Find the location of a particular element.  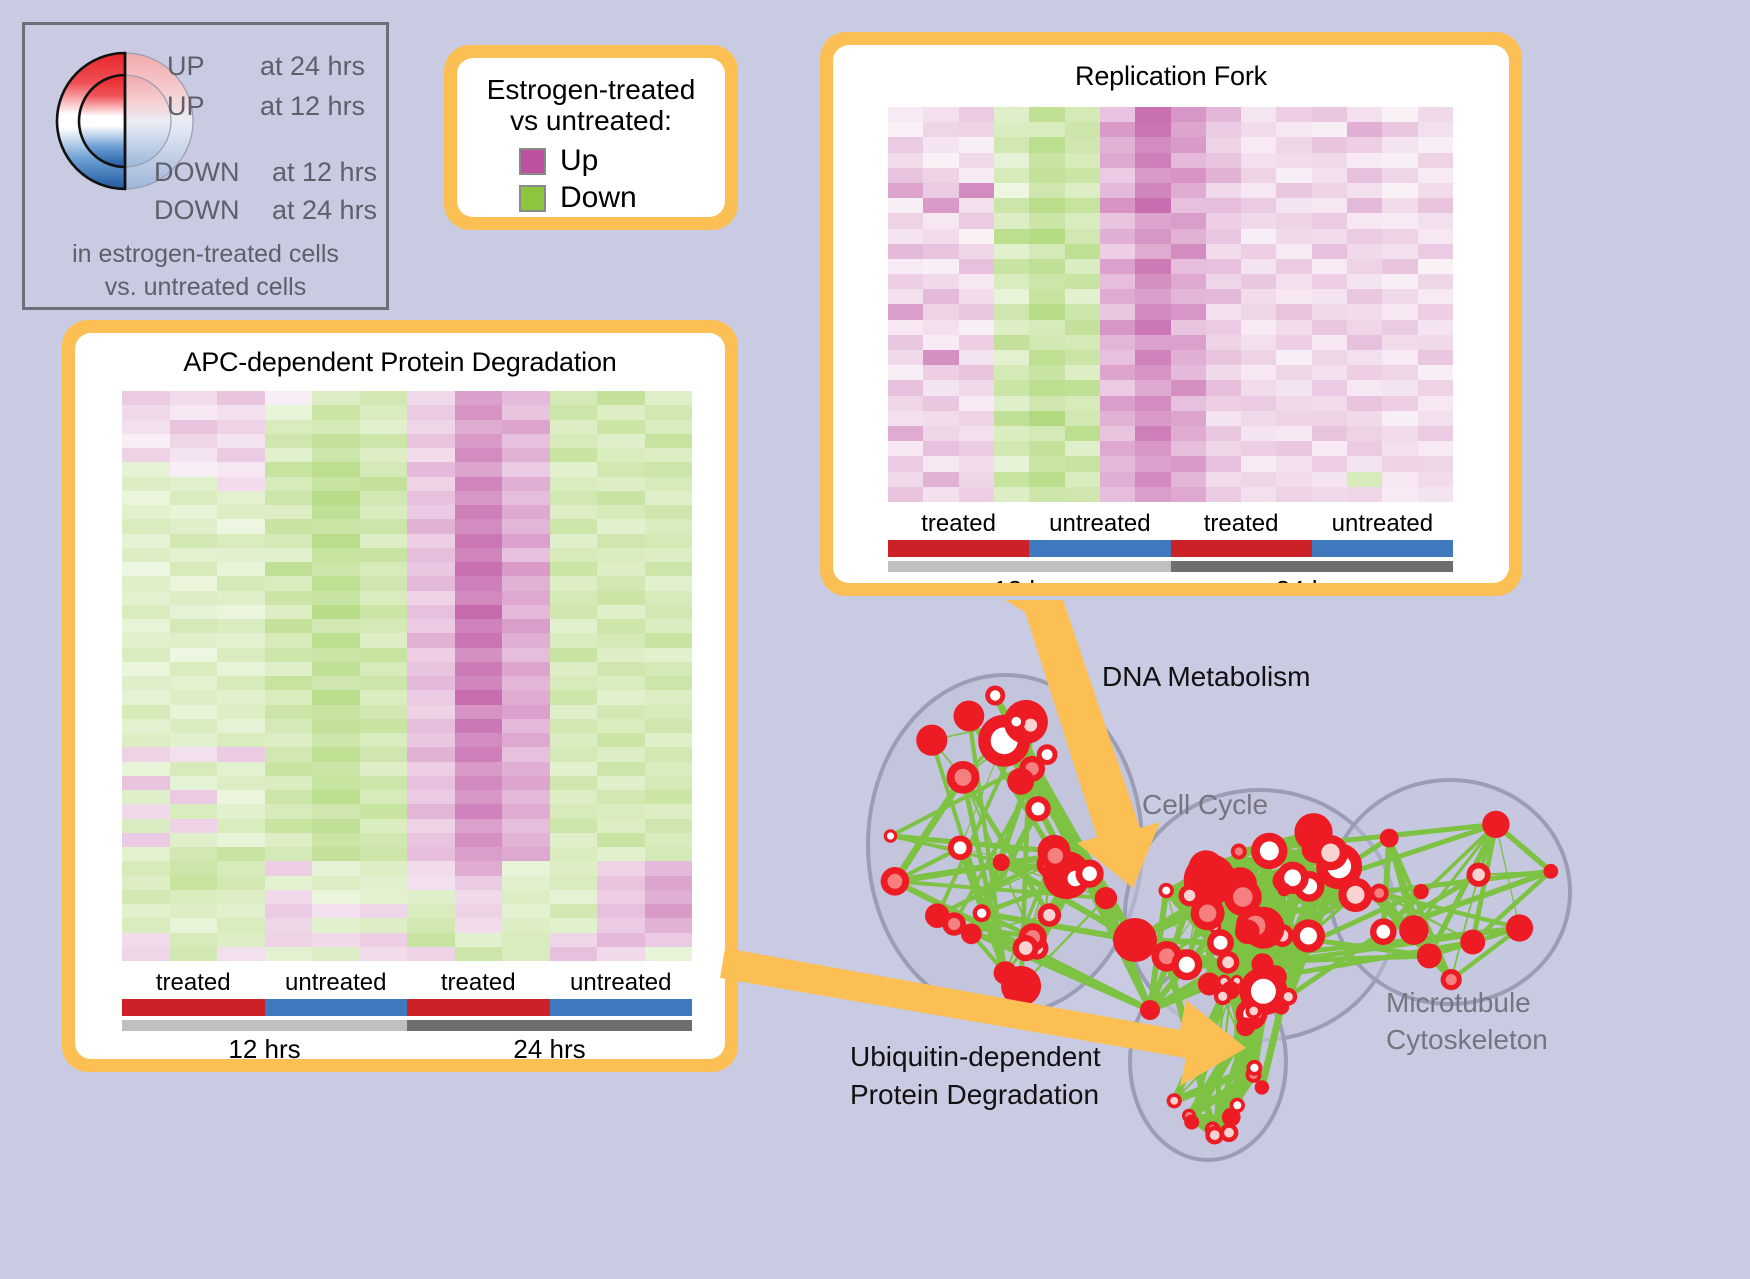

key-label-up-12: UP is located at coordinates (186, 106).